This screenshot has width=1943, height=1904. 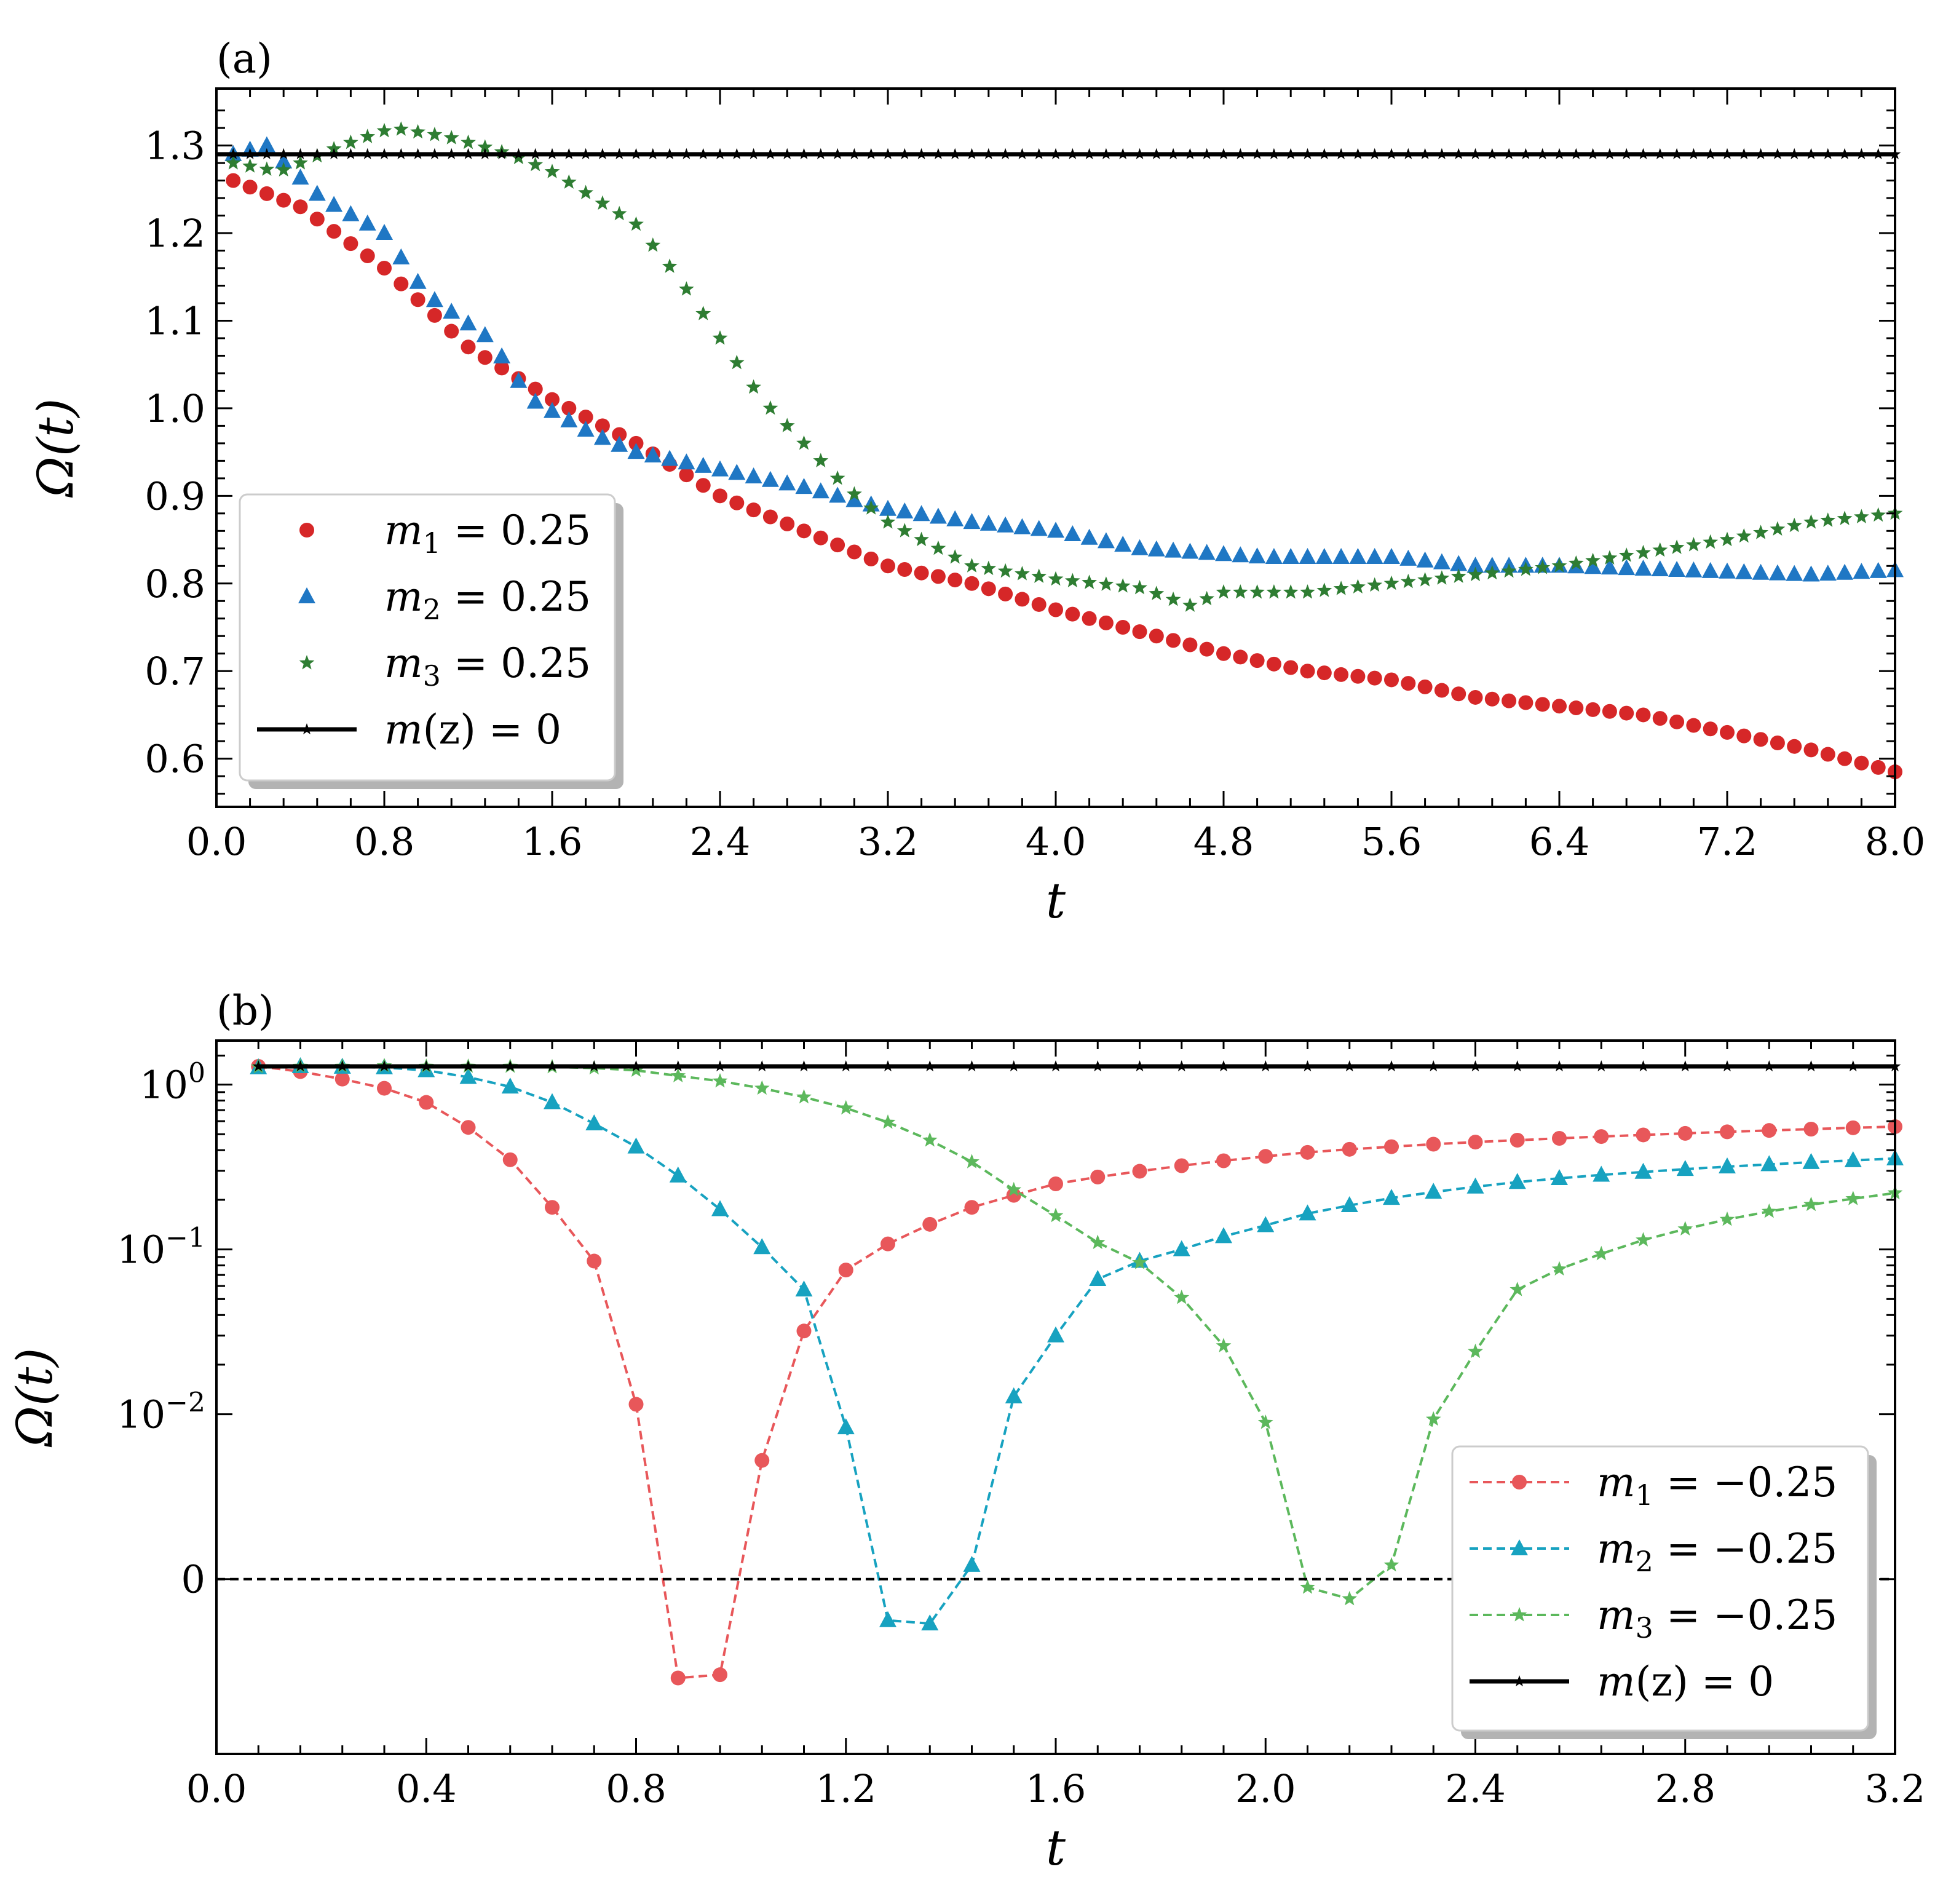 I want to click on x-tick-label: 4.8, so click(x=1223, y=841).